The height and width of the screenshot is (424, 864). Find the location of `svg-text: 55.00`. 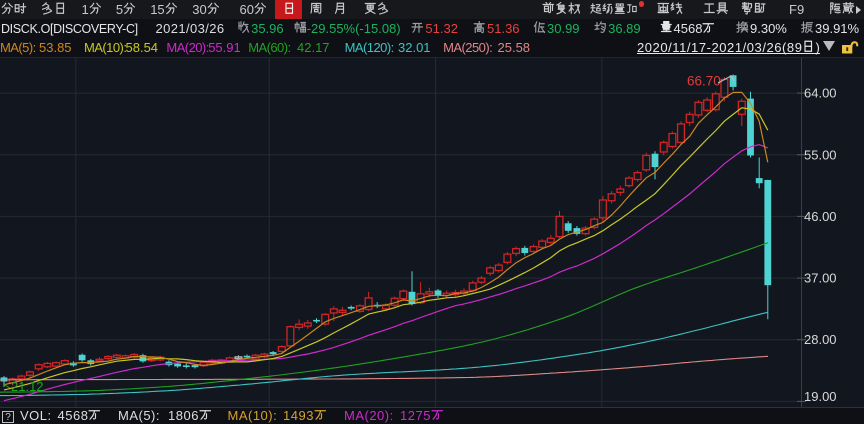

svg-text: 55.00 is located at coordinates (820, 154).